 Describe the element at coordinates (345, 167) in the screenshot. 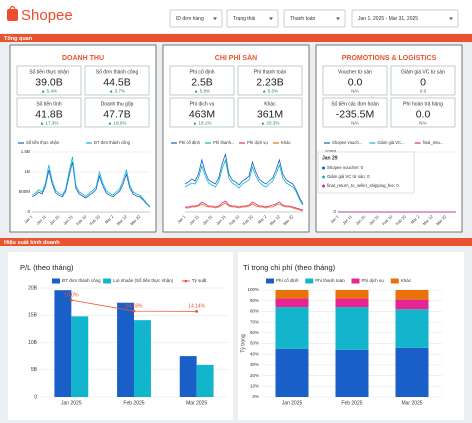

I see `tooltip-line: Shopee voucher: 0` at that location.